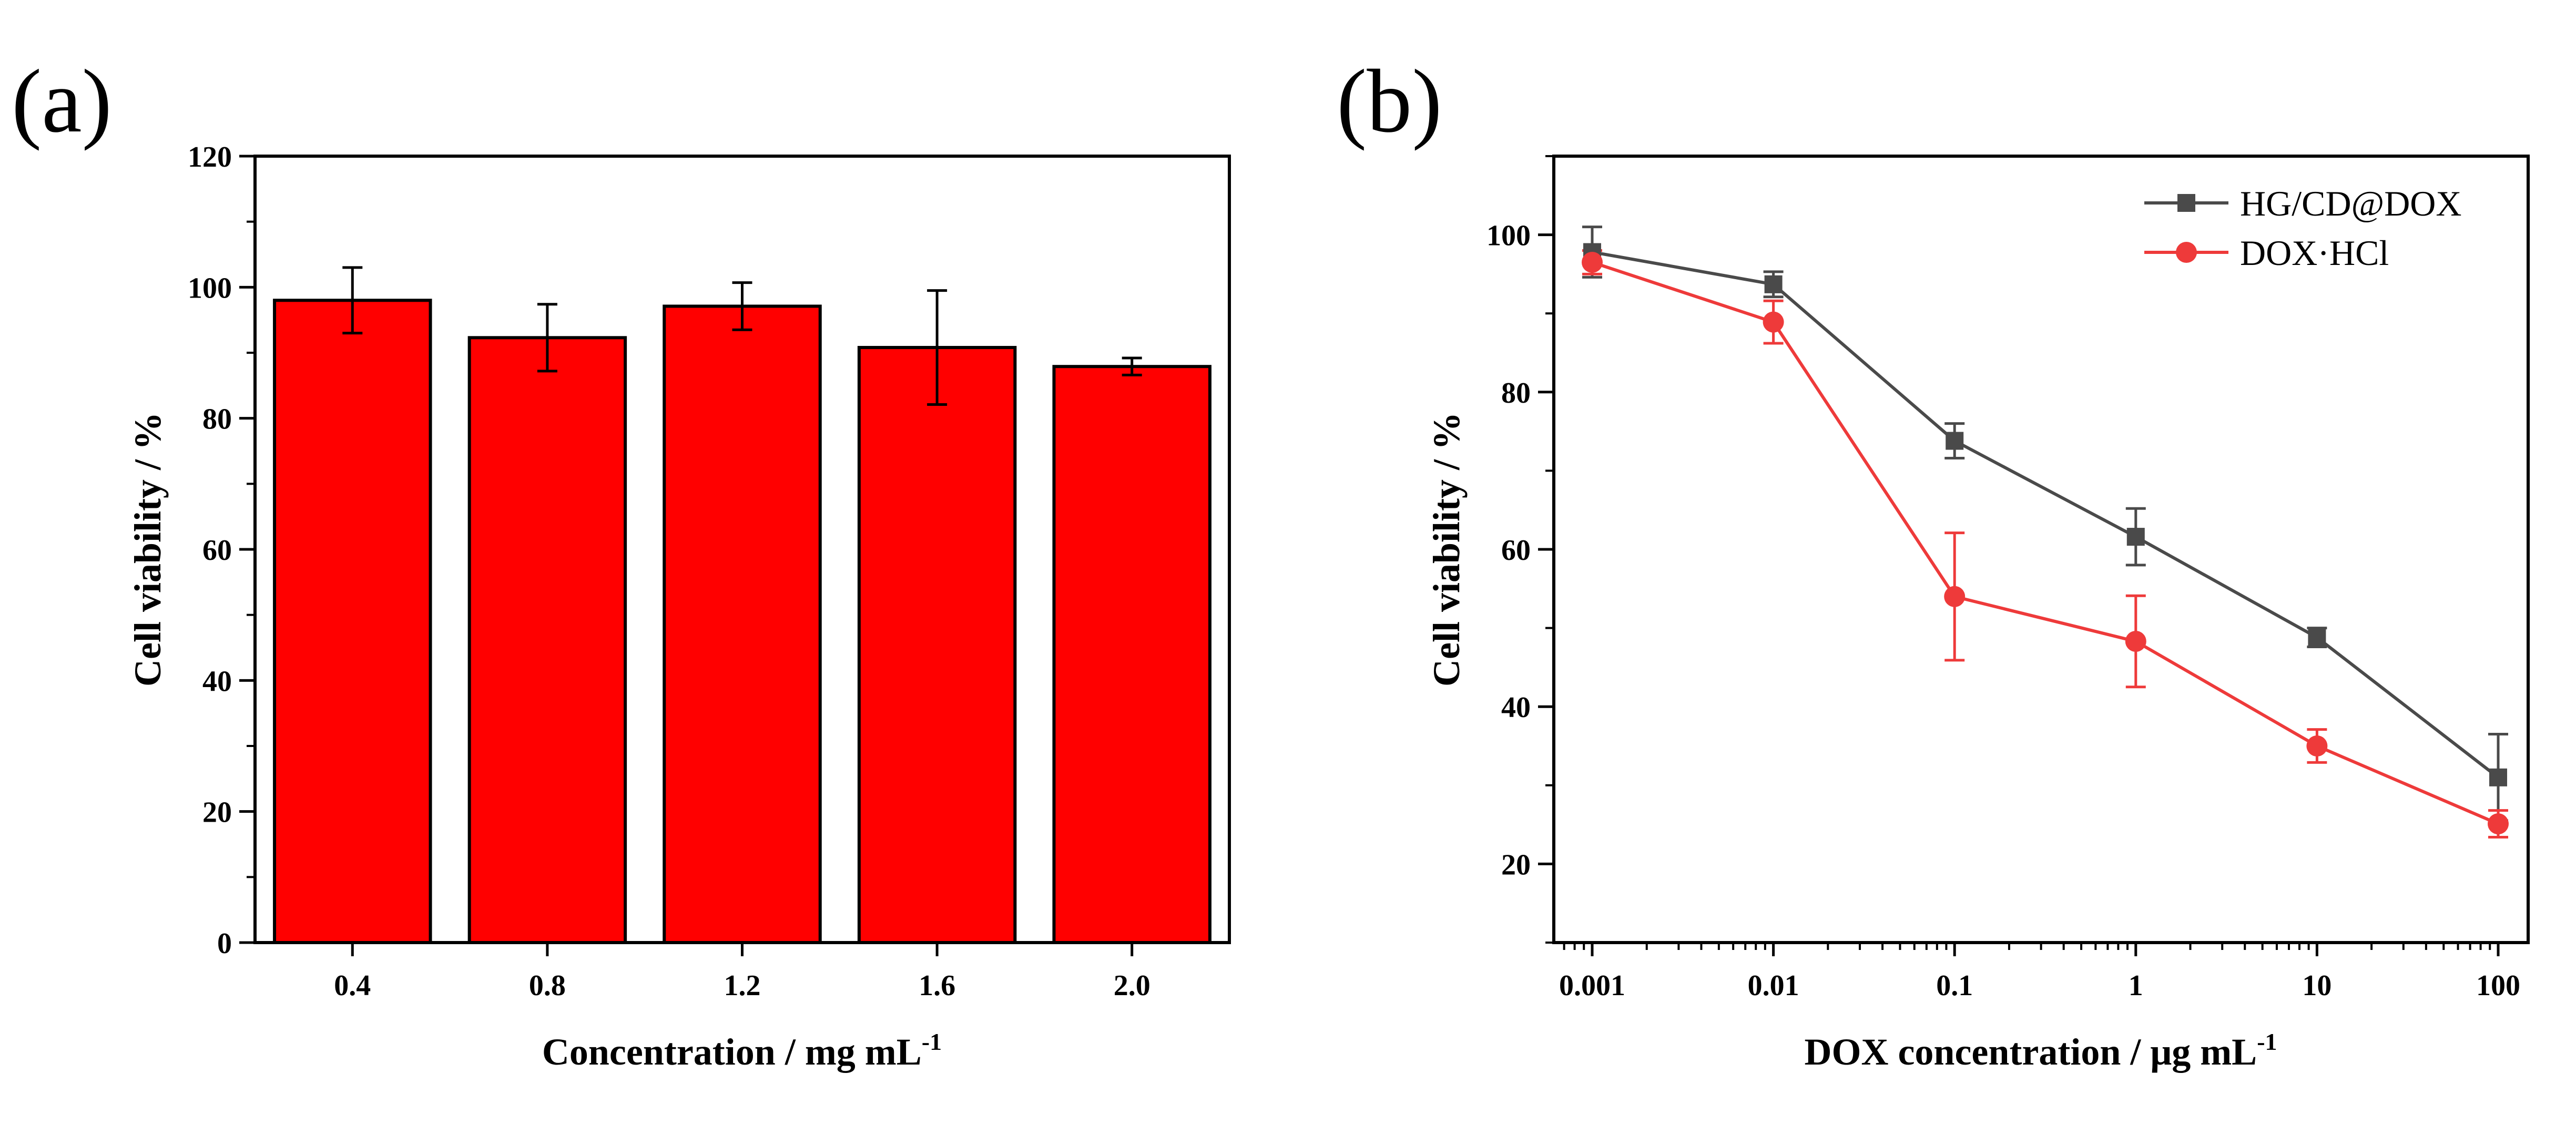  I want to click on panel-b-letter: (b), so click(1389, 101).